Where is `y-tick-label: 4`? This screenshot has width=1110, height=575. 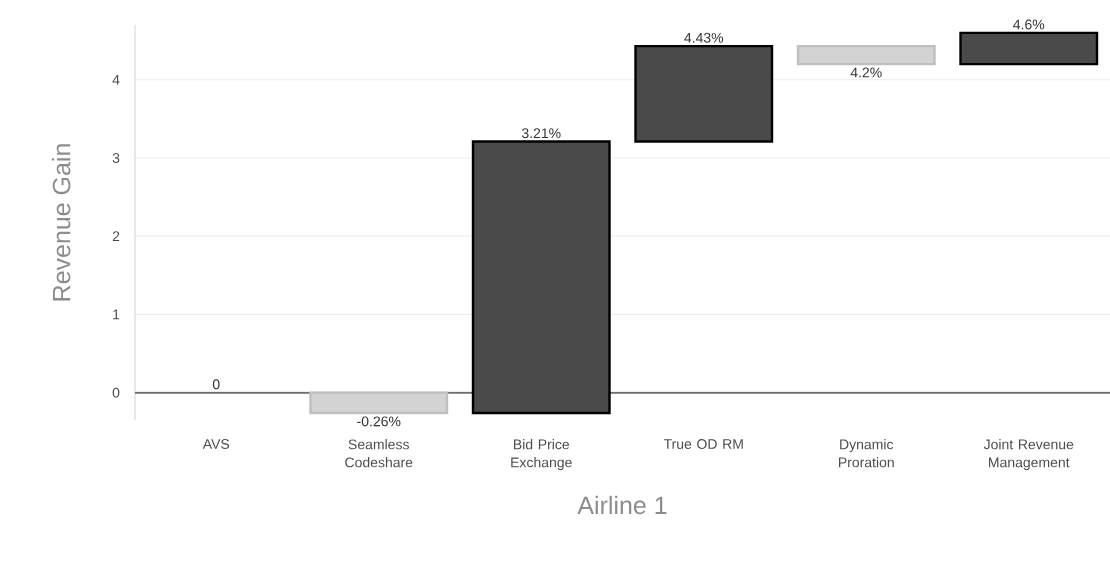
y-tick-label: 4 is located at coordinates (116, 79).